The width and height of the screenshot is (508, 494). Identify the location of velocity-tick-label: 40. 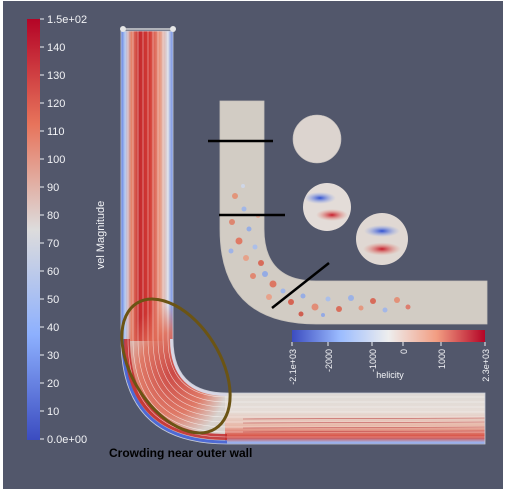
(53, 328).